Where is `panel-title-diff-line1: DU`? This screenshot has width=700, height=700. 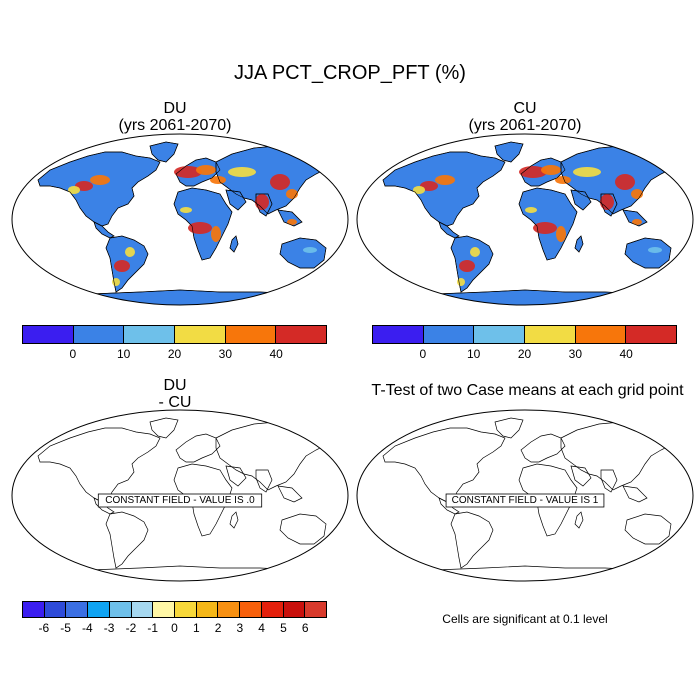
panel-title-diff-line1: DU is located at coordinates (175, 385).